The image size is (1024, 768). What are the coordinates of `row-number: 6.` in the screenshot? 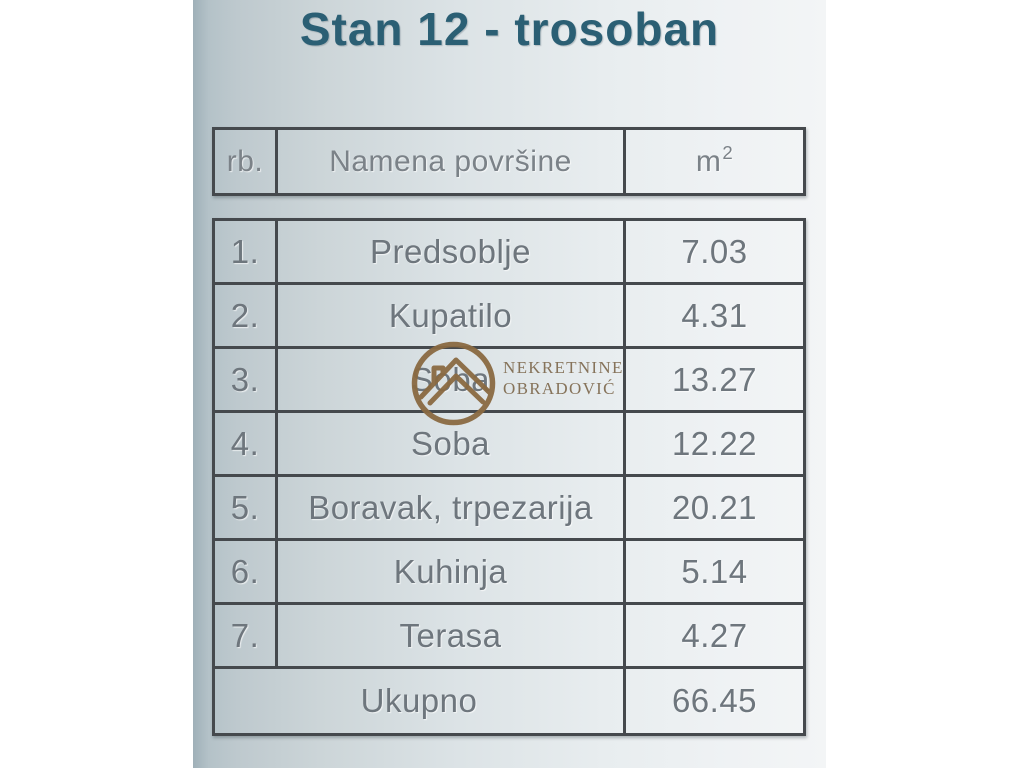 It's located at (246, 571).